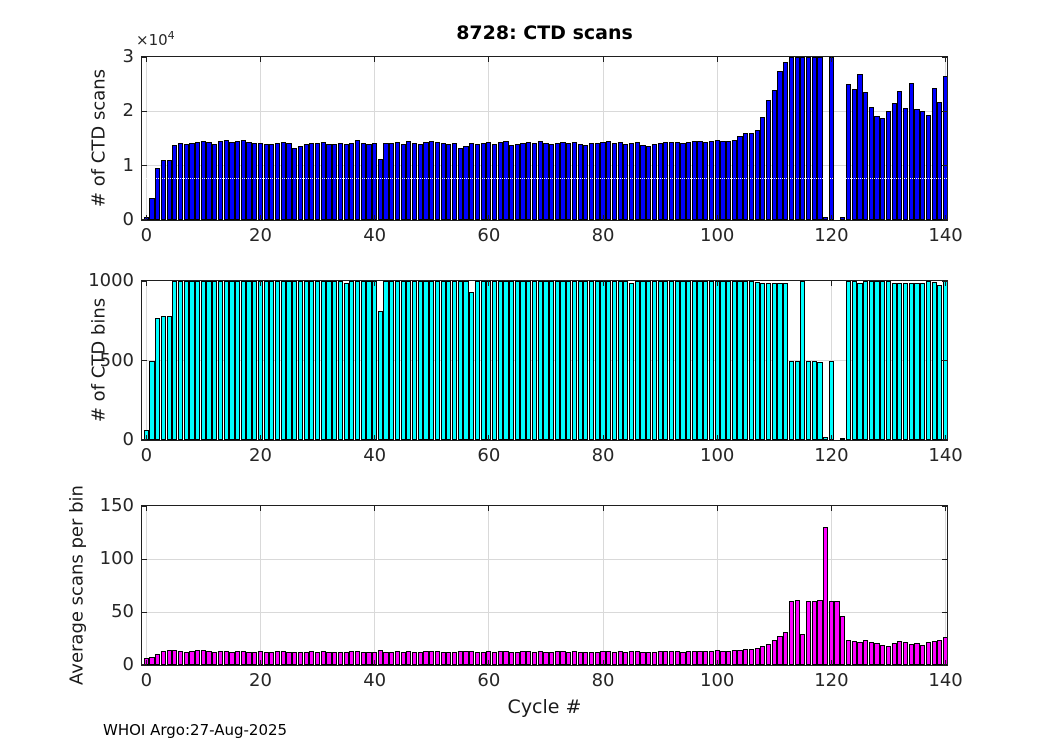 The width and height of the screenshot is (1050, 750). What do you see at coordinates (544, 612) in the screenshot?
I see `h-gridline` at bounding box center [544, 612].